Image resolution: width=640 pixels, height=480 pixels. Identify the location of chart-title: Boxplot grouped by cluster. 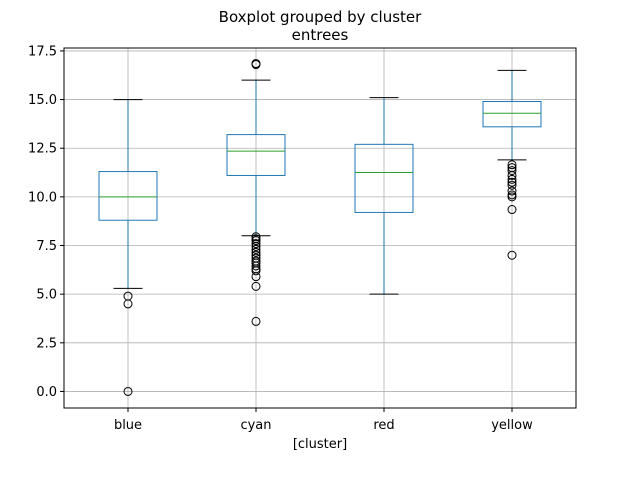
(320, 17).